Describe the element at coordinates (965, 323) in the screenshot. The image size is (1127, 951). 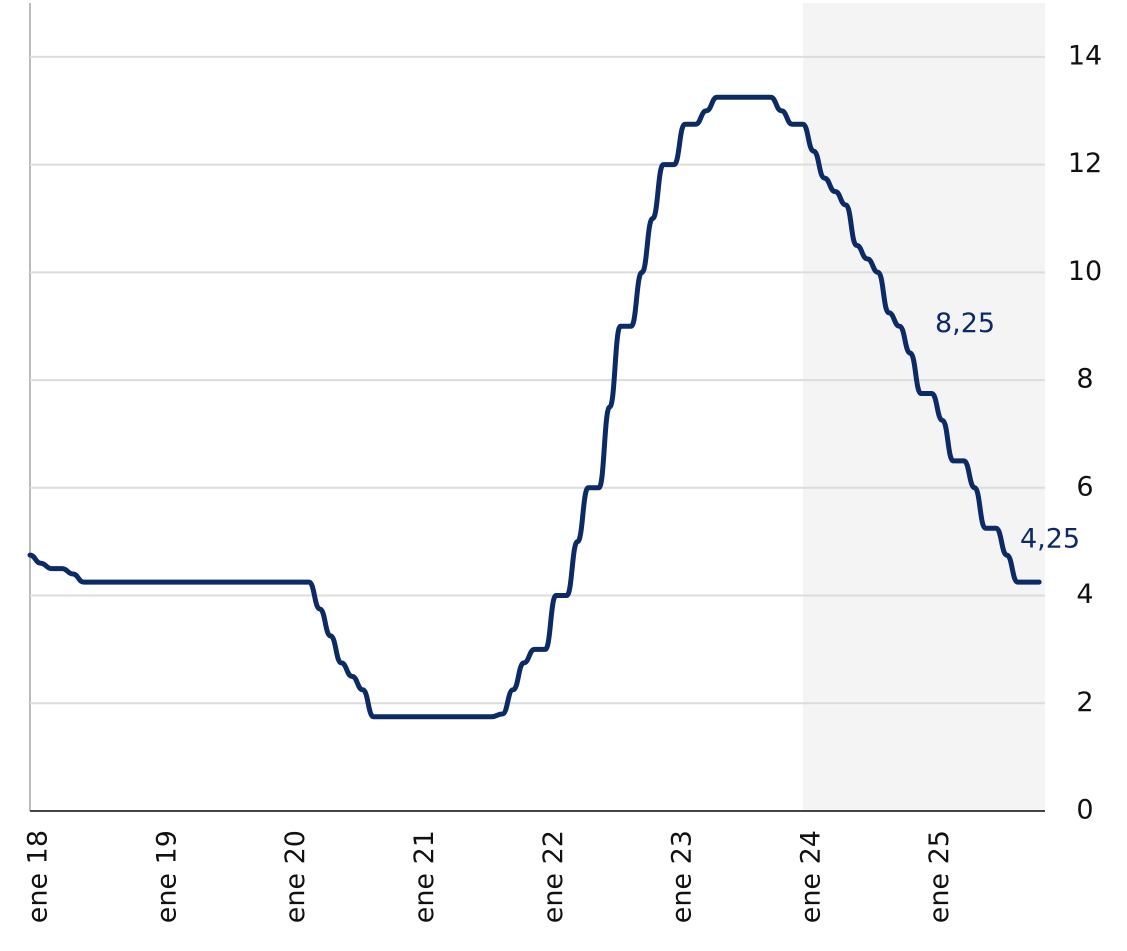
I see `annotation: 8,25` at that location.